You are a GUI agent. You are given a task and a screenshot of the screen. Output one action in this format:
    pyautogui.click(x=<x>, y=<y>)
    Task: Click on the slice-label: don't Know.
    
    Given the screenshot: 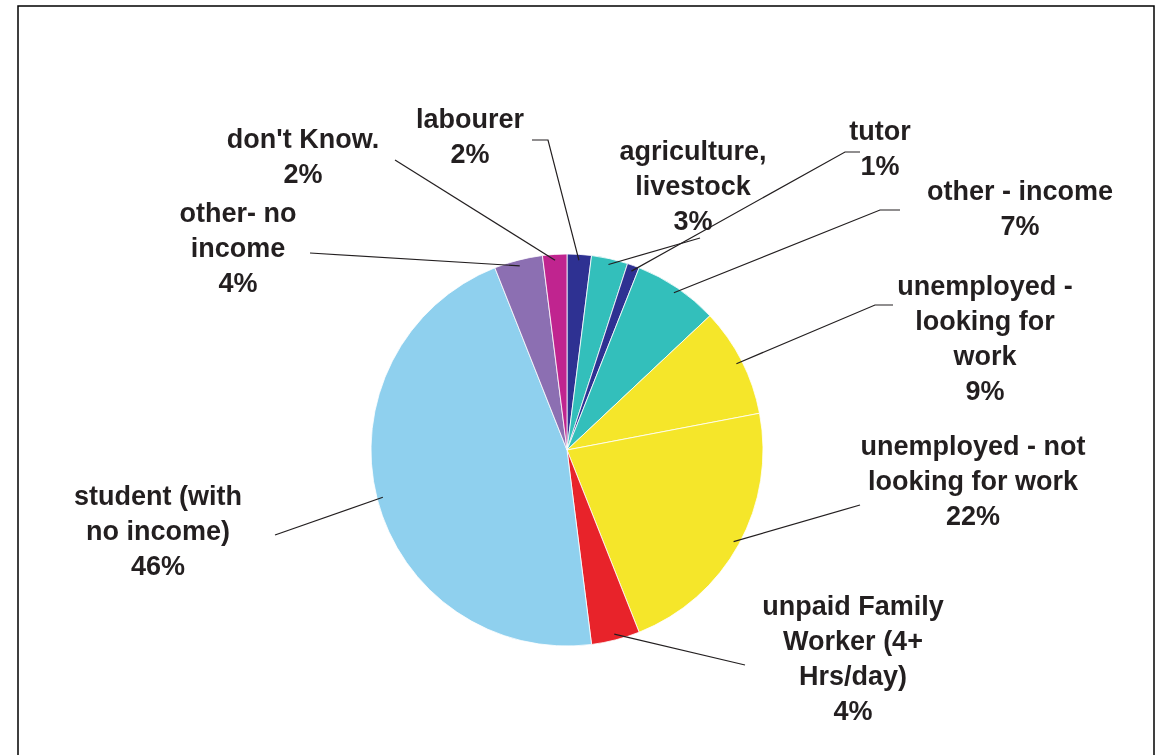 What is the action you would take?
    pyautogui.click(x=303, y=139)
    